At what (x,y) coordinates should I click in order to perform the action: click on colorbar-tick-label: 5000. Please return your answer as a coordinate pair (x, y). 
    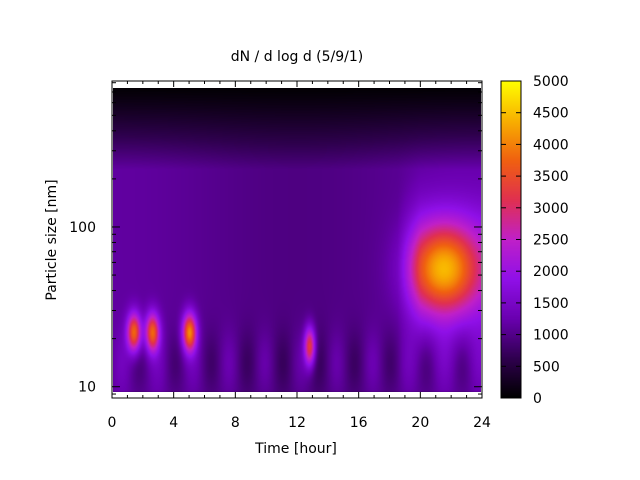
    Looking at the image, I should click on (551, 82).